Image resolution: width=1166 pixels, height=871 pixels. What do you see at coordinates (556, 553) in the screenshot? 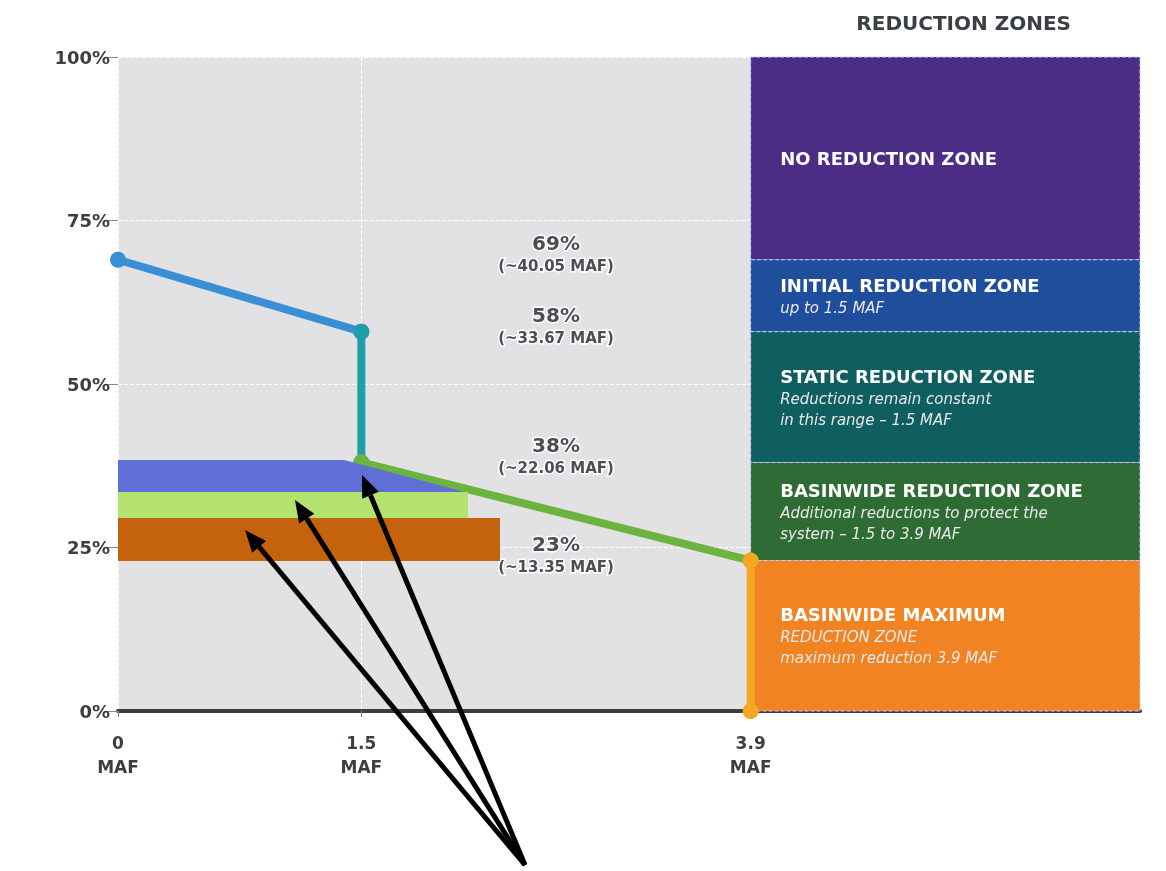
I see `annotation: 23% (~13.35 MAF)` at bounding box center [556, 553].